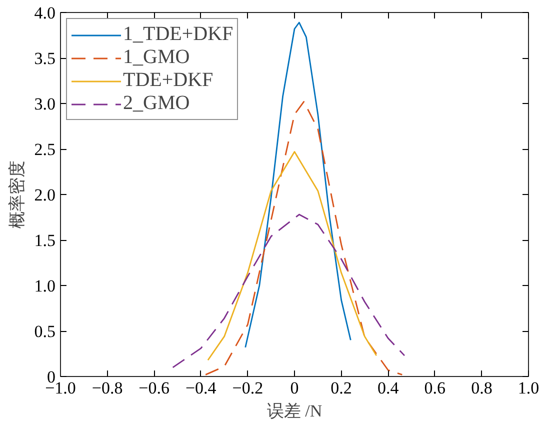 Image resolution: width=550 pixels, height=426 pixels. I want to click on x-tick-label: 0.6, so click(435, 388).